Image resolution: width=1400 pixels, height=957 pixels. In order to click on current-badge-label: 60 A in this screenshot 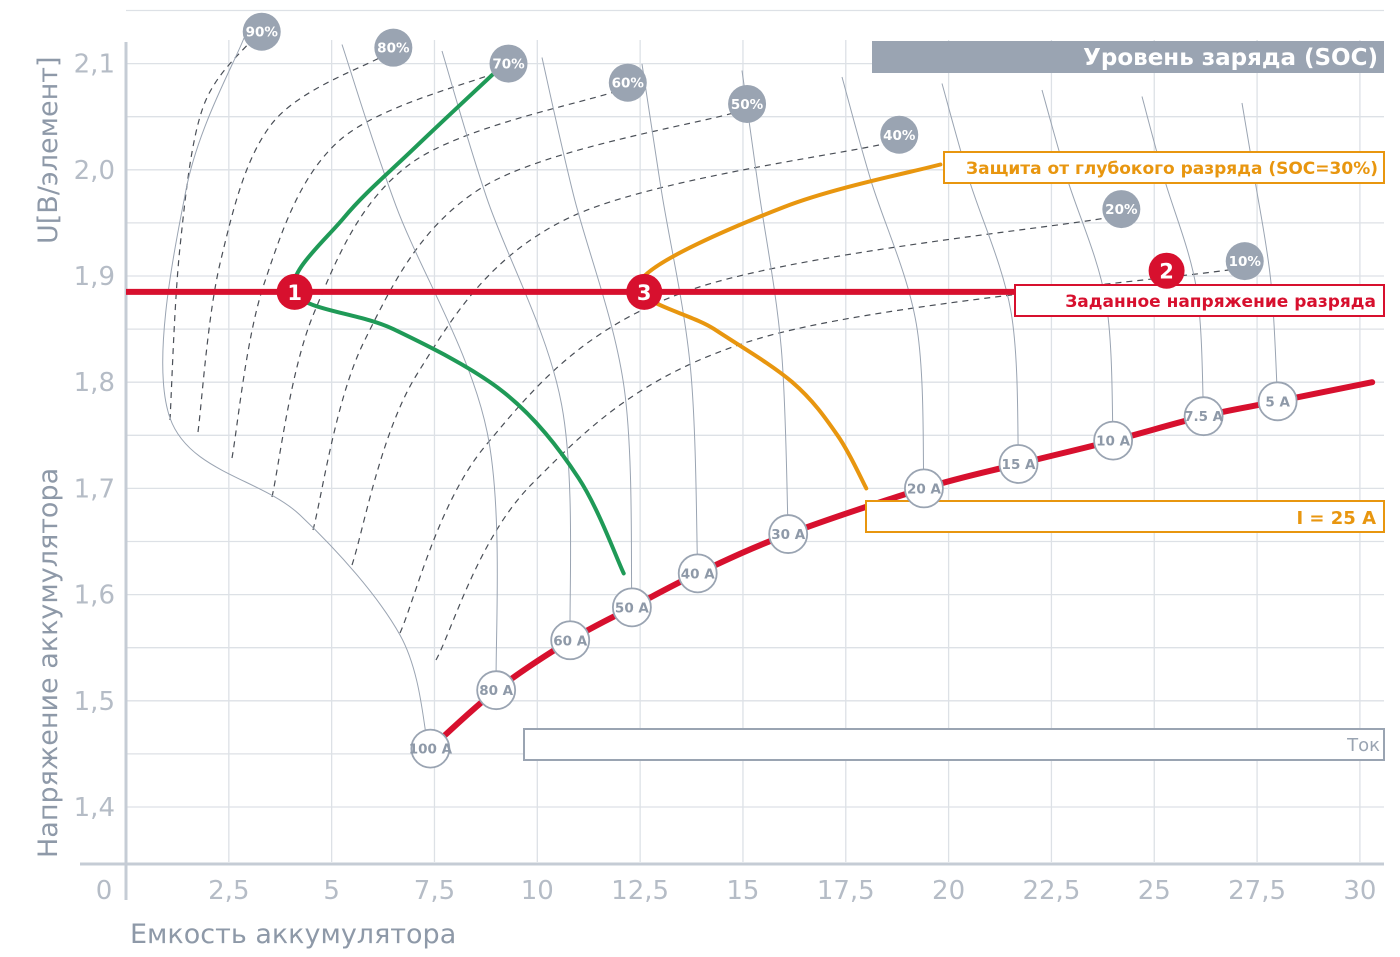, I will do `click(570, 641)`.